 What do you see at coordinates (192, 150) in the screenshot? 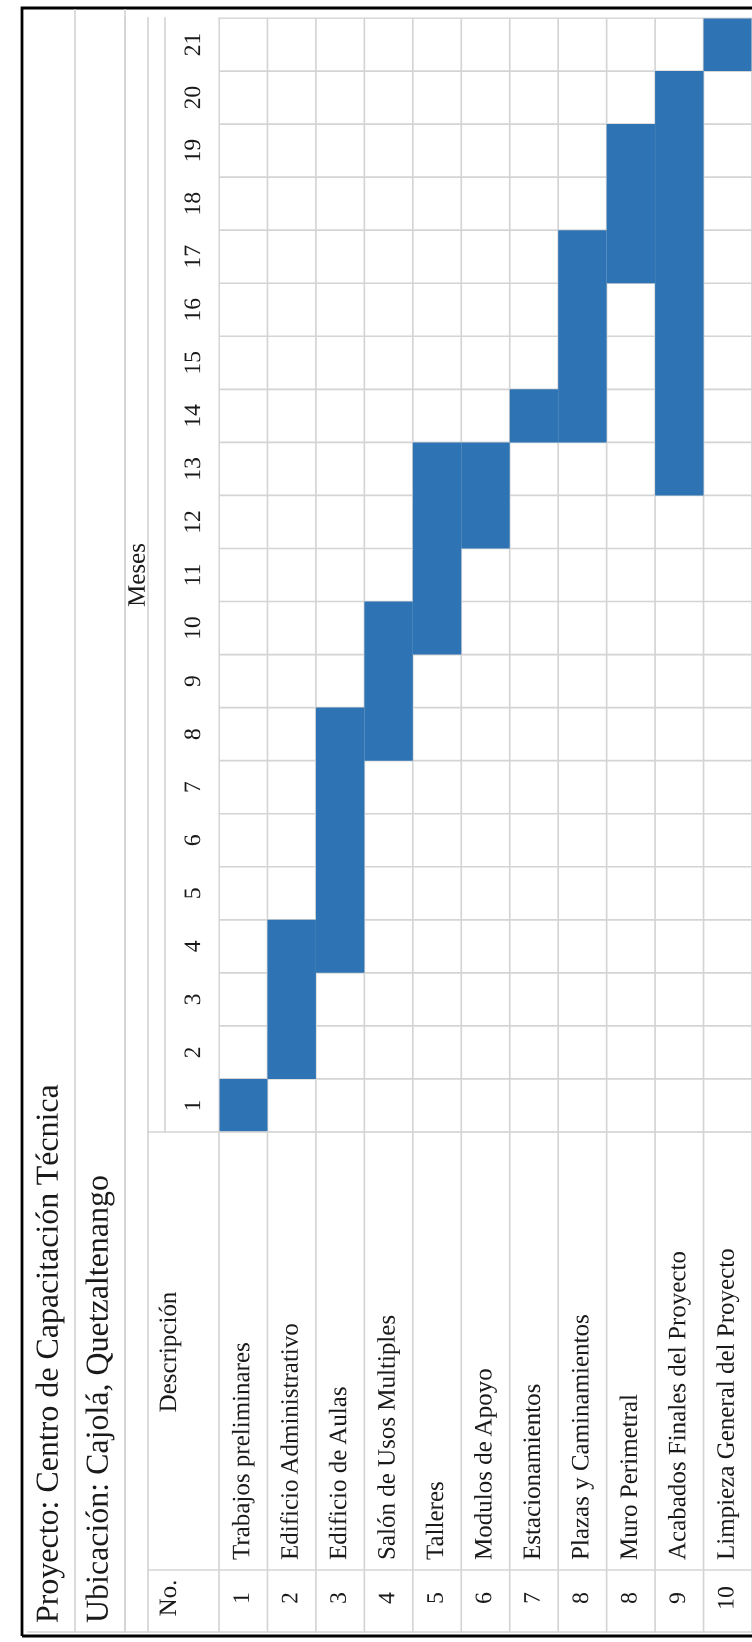
I see `y-tick-label: 19` at bounding box center [192, 150].